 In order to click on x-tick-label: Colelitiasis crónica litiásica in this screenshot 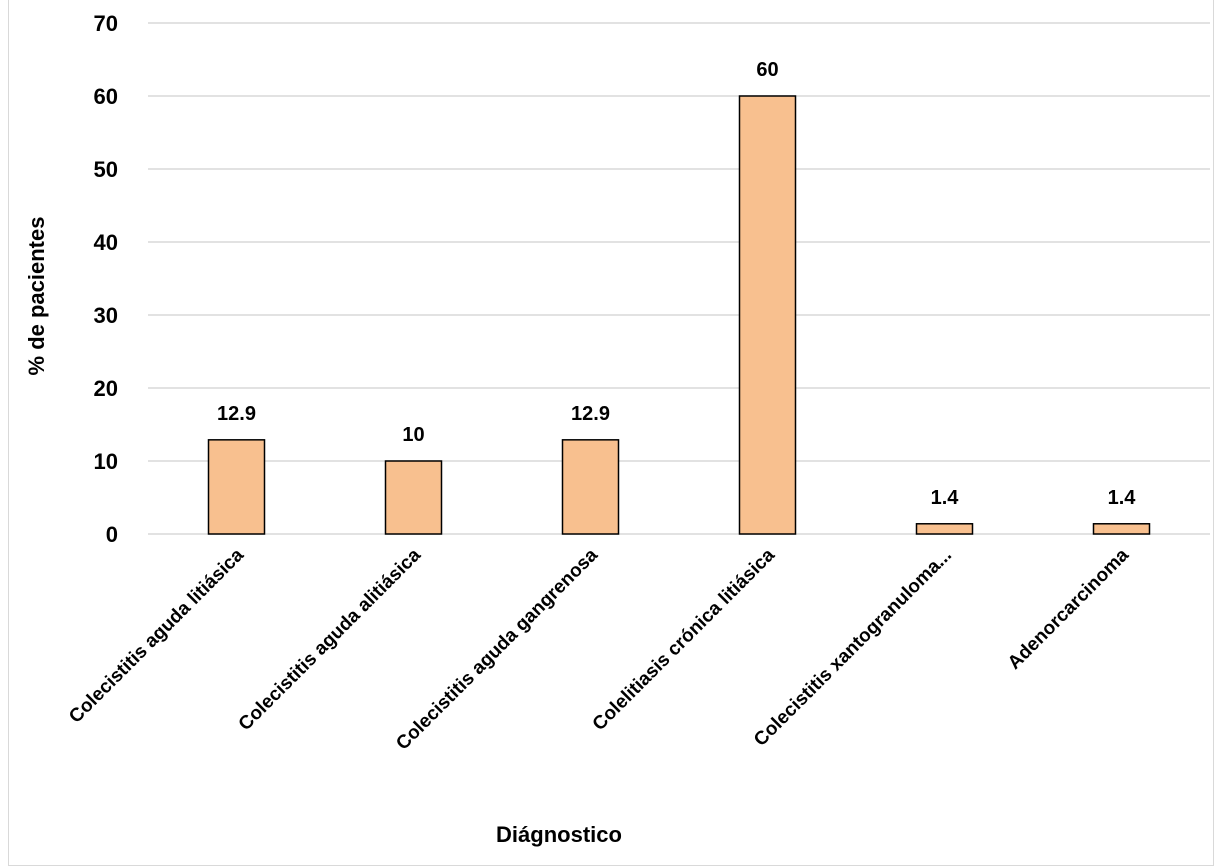, I will do `click(684, 639)`.